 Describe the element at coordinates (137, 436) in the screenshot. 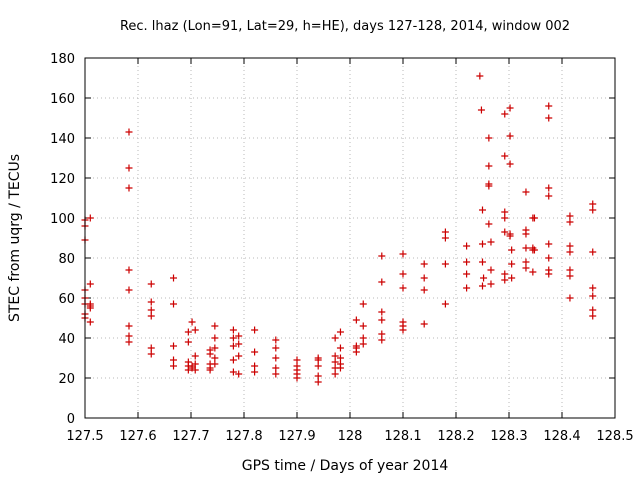

I see `x-tick-label: 127.6` at that location.